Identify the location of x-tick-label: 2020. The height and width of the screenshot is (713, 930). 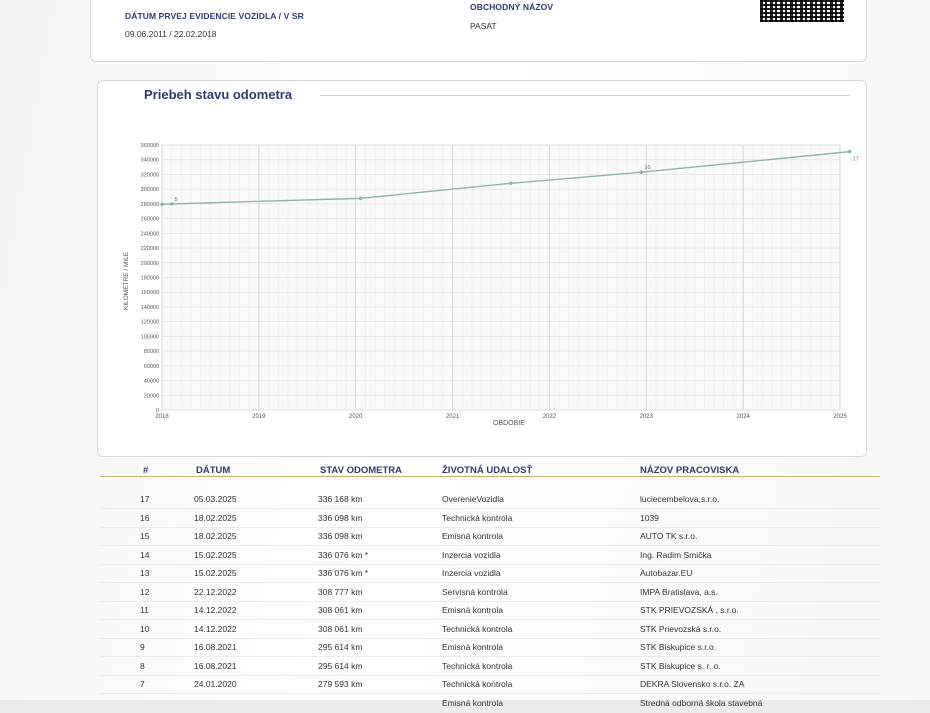
(356, 417).